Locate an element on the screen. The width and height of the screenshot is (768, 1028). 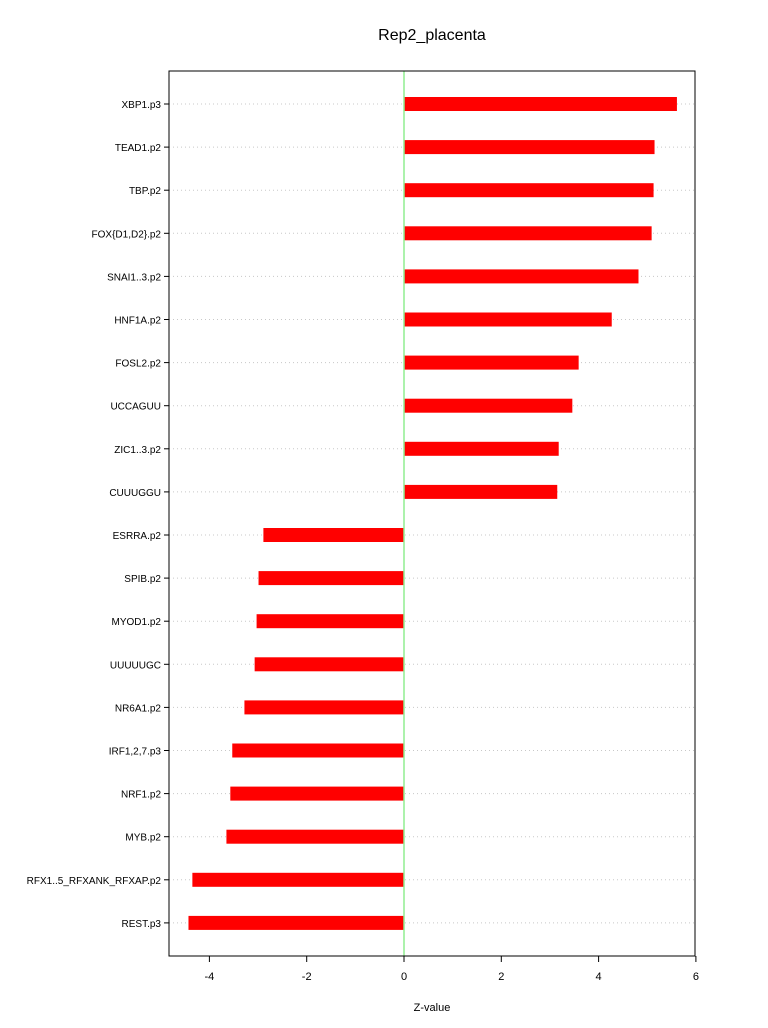
y-tick-label: NR6A1.p2 is located at coordinates (138, 708).